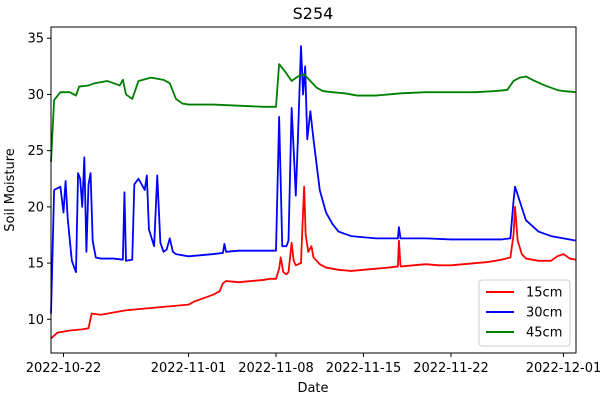  I want to click on y-tick-label: 15, so click(35, 264).